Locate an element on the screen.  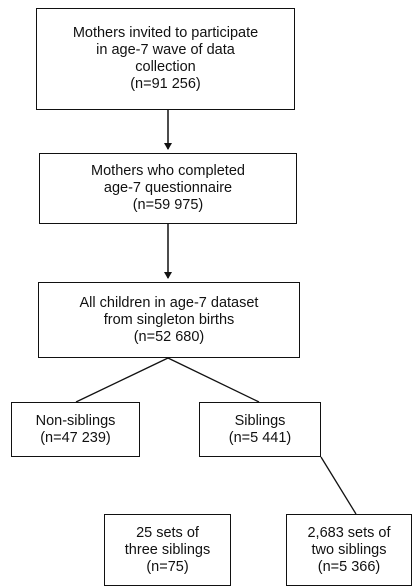
all-line-2: from singleton births is located at coordinates (169, 319).